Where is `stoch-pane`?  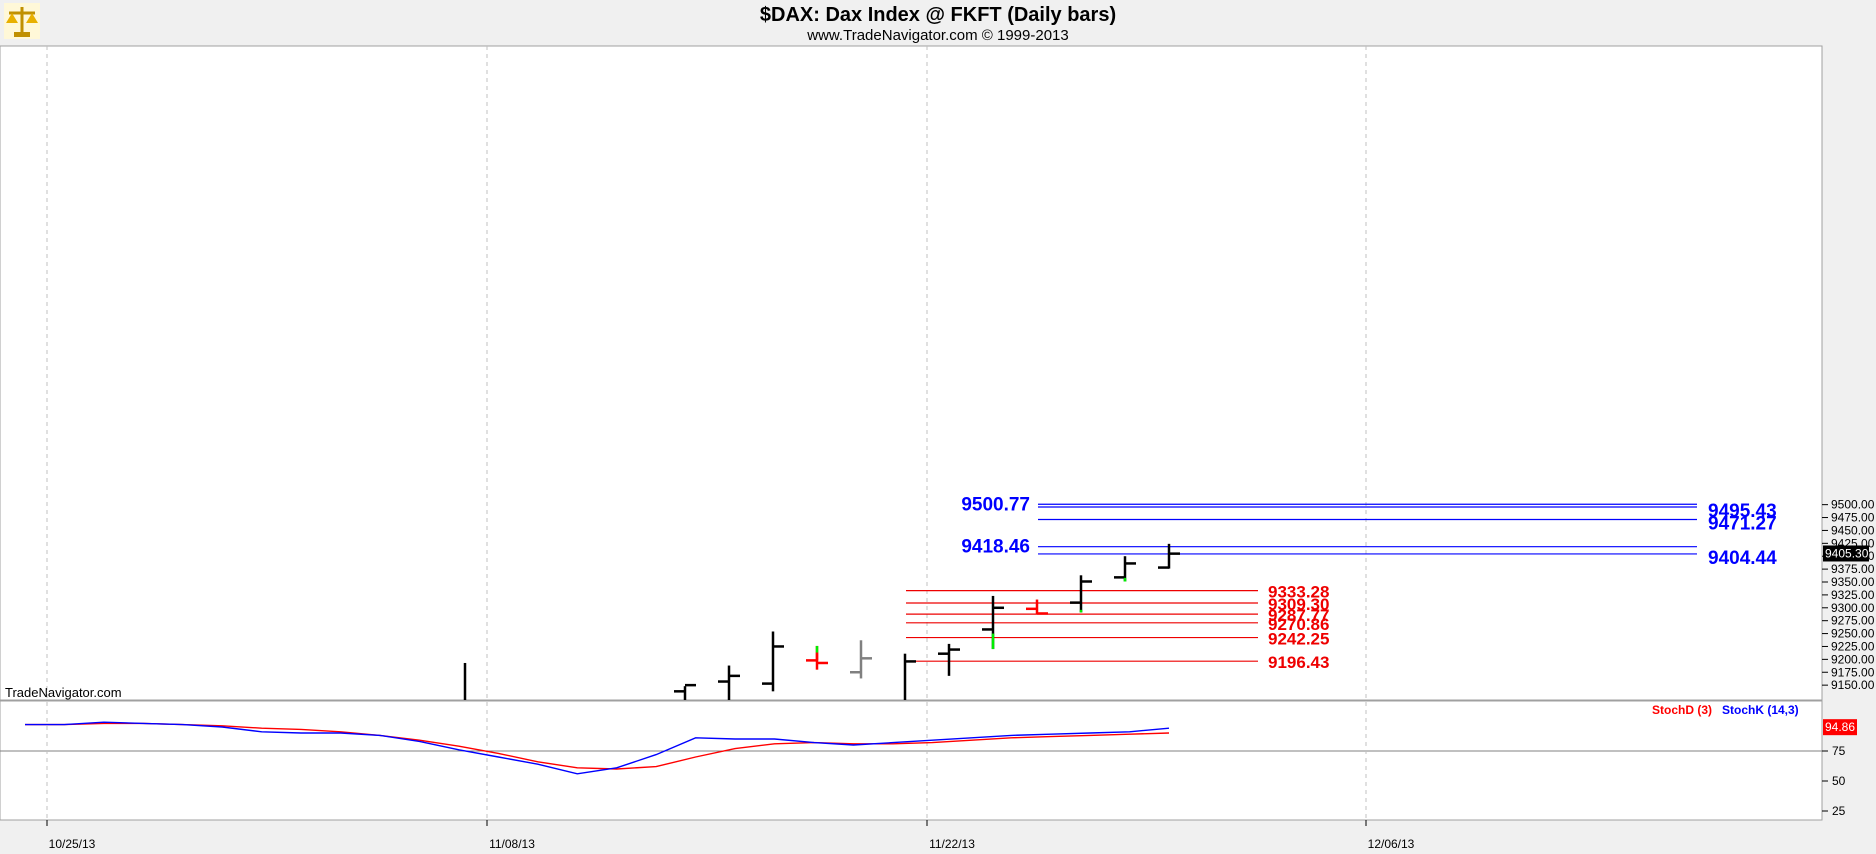
stoch-pane is located at coordinates (911, 760).